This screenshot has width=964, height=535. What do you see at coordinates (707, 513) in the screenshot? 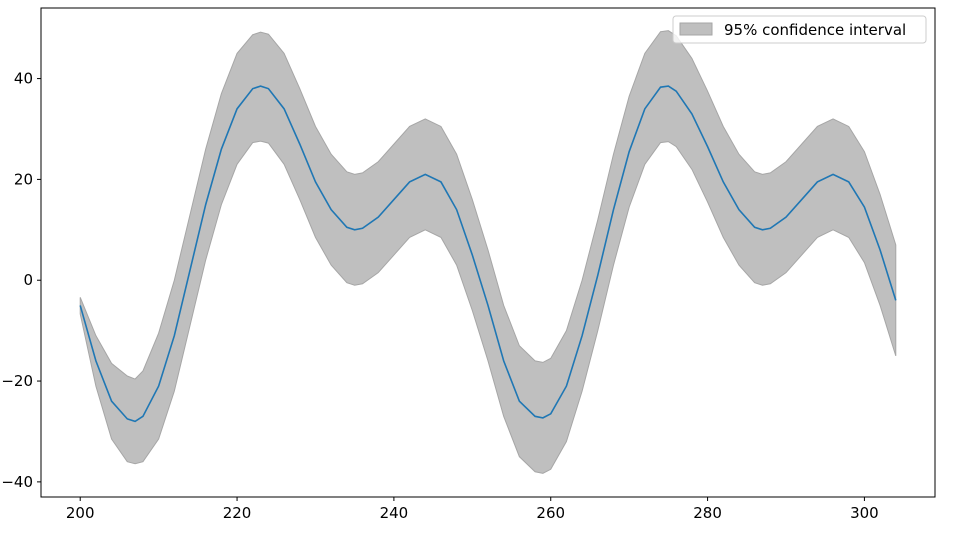
I see `x-tick-label: 280` at bounding box center [707, 513].